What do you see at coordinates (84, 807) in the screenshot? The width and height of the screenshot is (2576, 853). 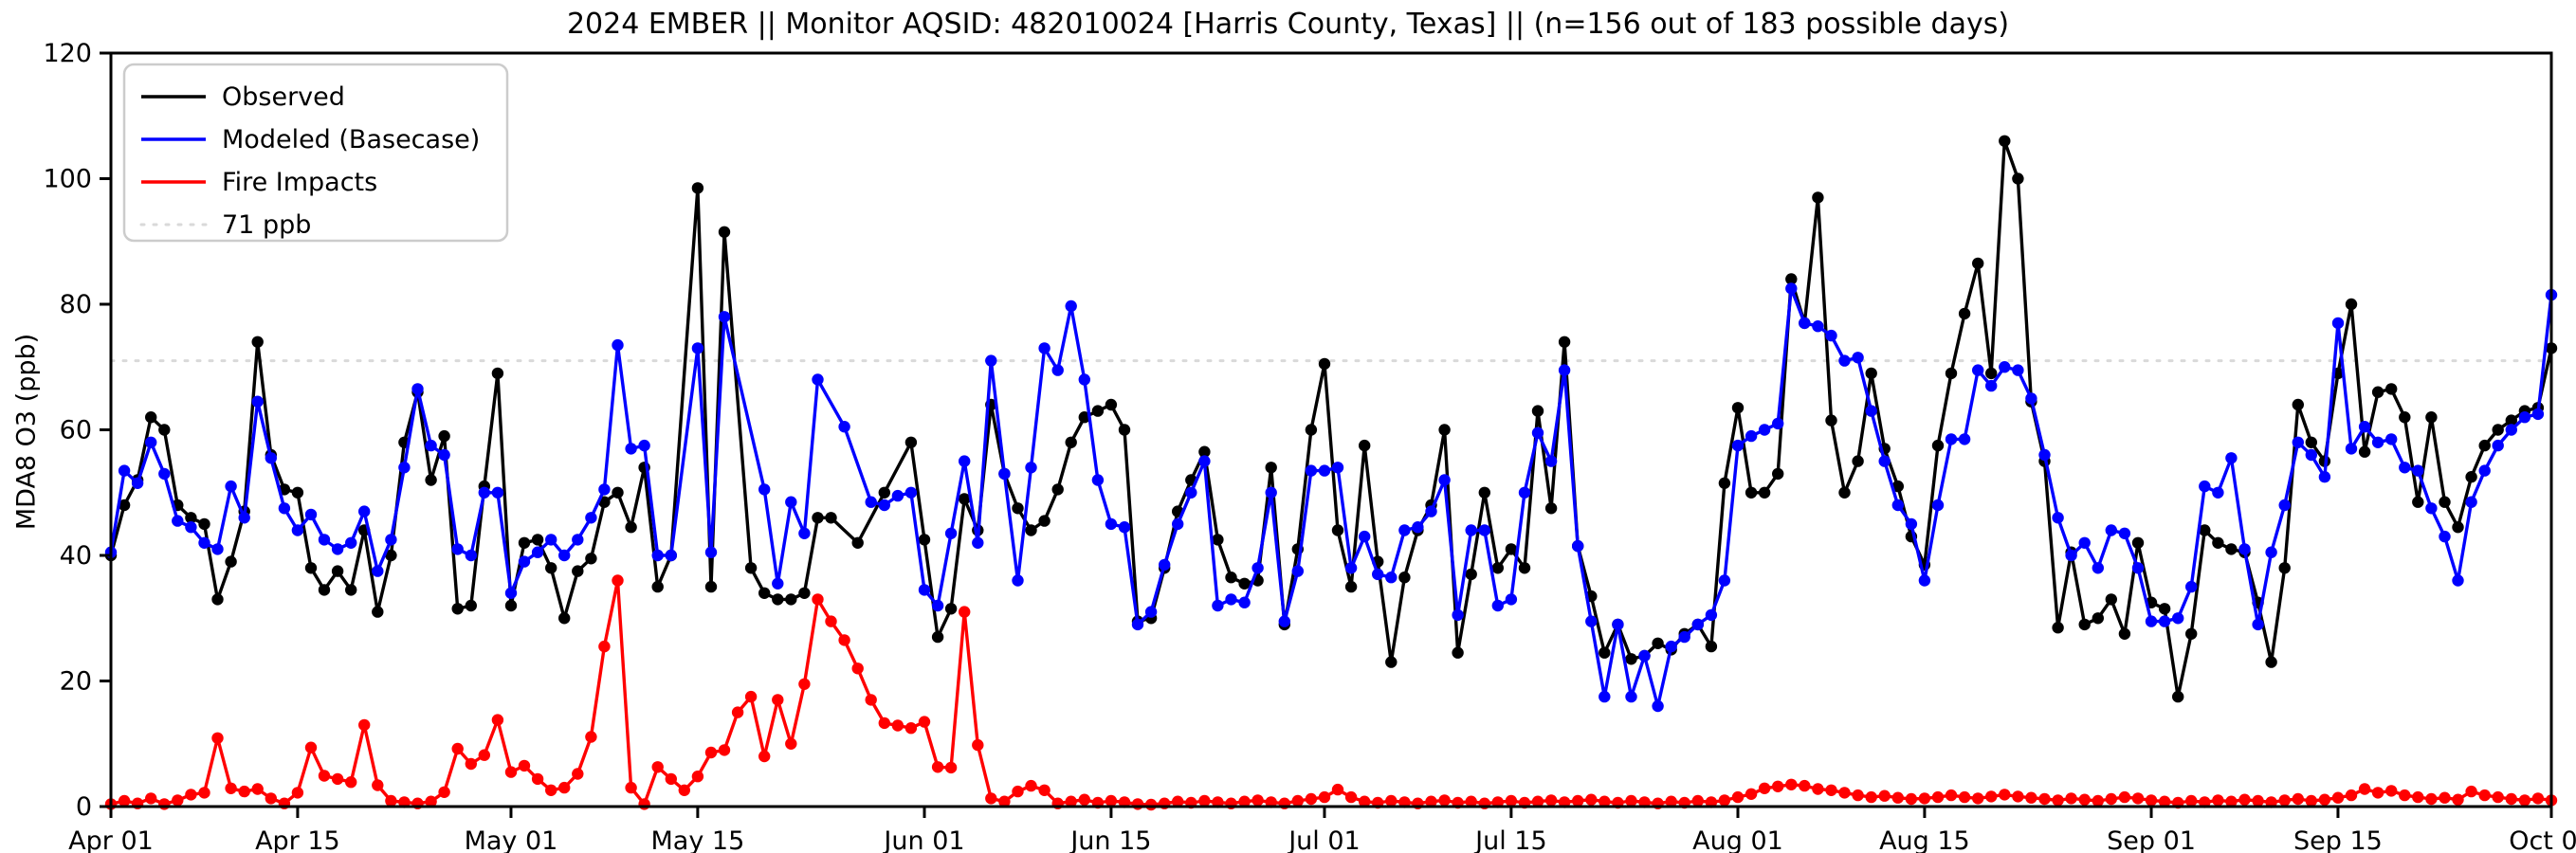 I see `y-tick-label: 0` at bounding box center [84, 807].